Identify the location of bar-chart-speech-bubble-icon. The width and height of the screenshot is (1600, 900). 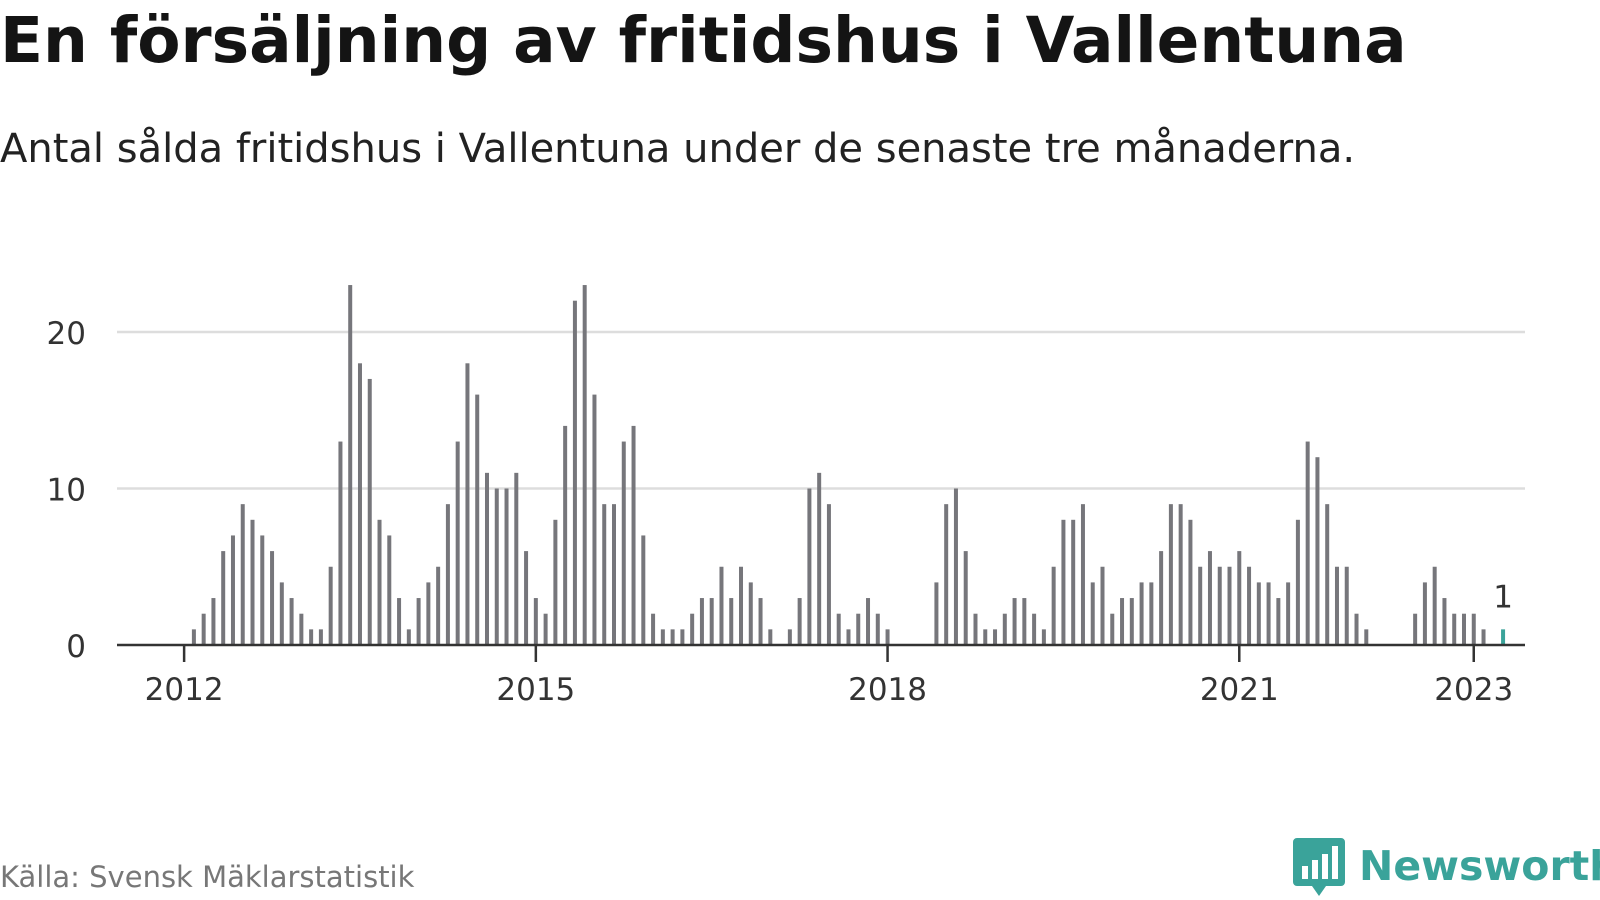
(1319, 867).